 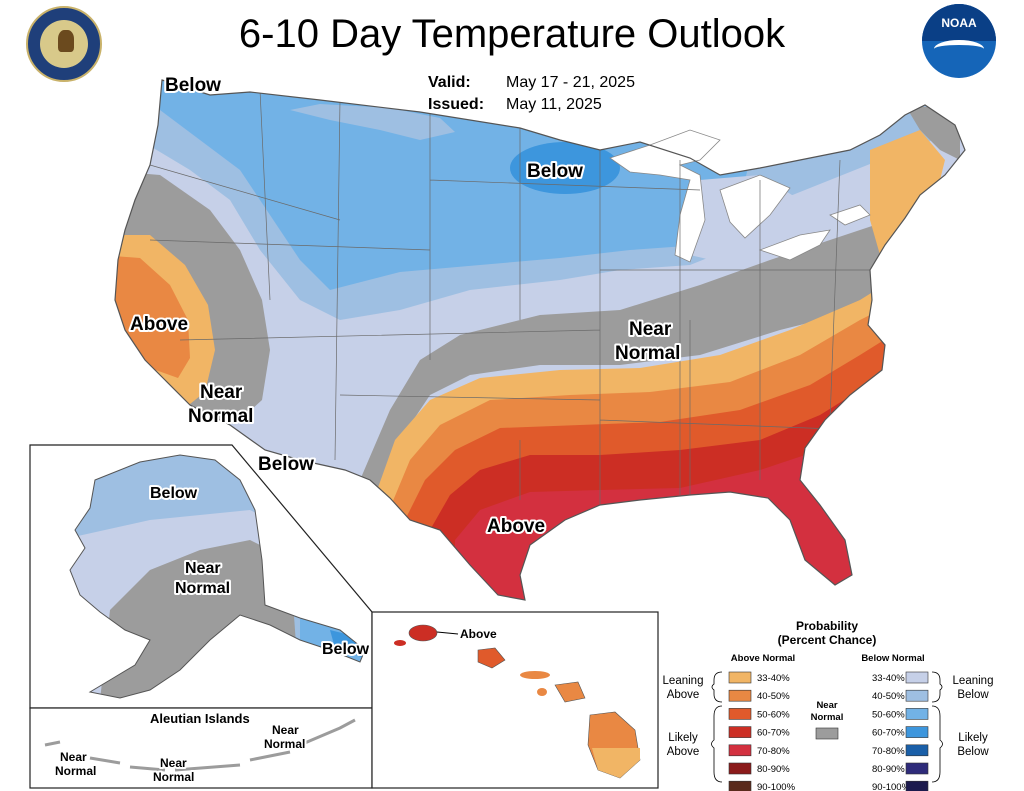 I want to click on label-ak-below-se: Below, so click(x=346, y=649).